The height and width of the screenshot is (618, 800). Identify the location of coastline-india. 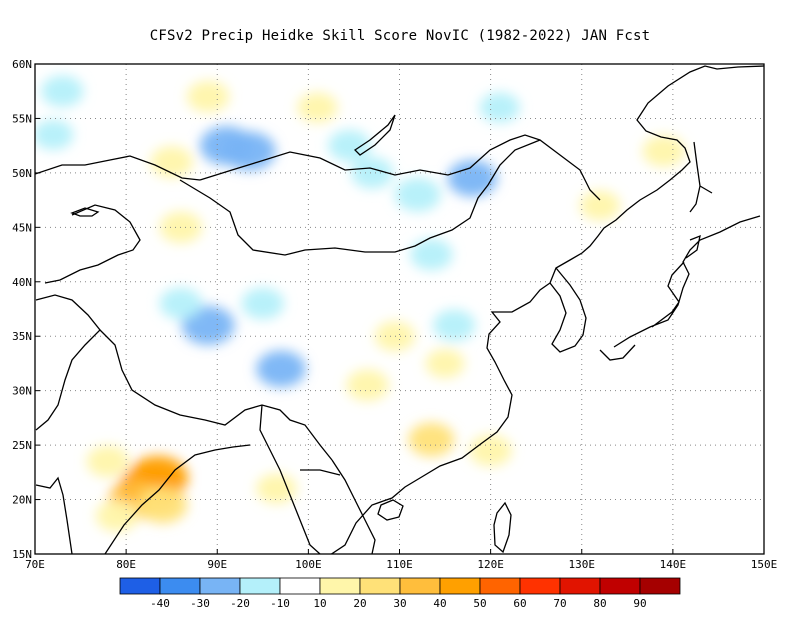
(143, 499).